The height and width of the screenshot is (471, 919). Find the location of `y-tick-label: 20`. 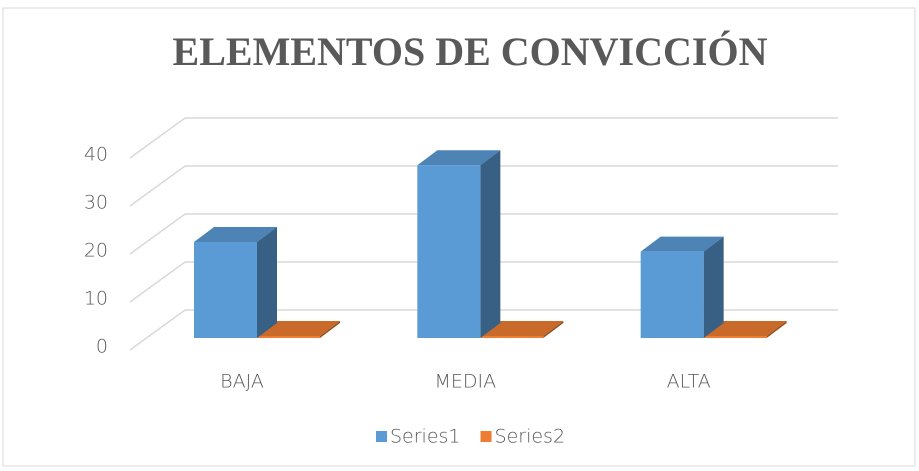

y-tick-label: 20 is located at coordinates (96, 251).